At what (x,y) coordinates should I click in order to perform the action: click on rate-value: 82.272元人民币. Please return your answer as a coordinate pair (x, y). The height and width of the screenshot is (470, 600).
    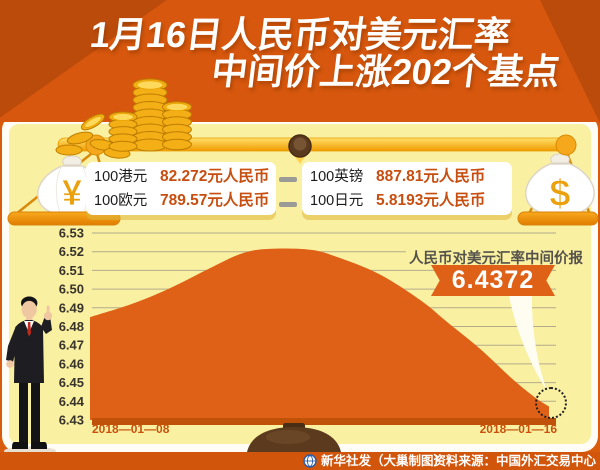
    Looking at the image, I should click on (215, 176).